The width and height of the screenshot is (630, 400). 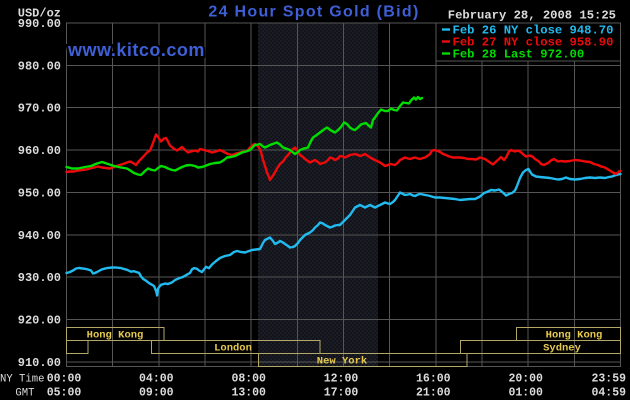 What do you see at coordinates (433, 393) in the screenshot?
I see `svg-text: 21:00` at bounding box center [433, 393].